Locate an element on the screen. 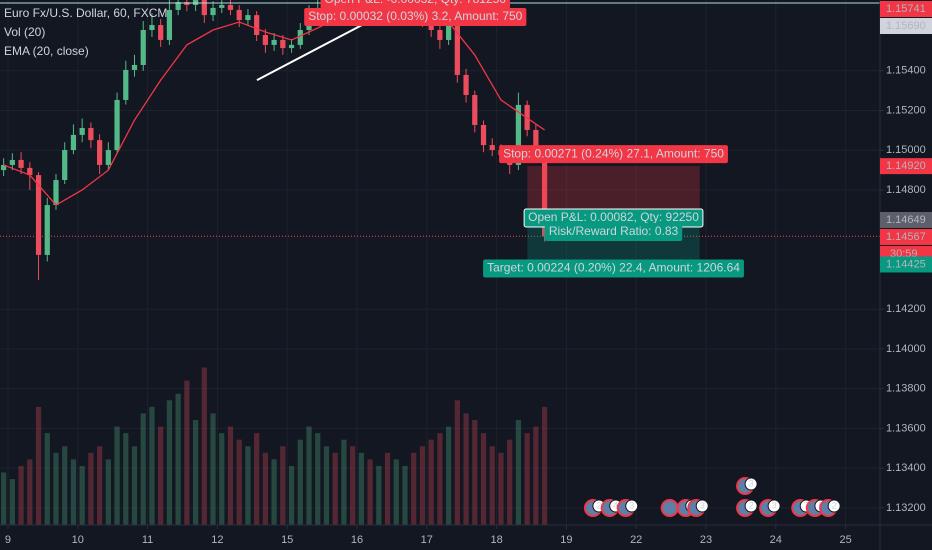  price-label: 1.15741 is located at coordinates (906, 9).